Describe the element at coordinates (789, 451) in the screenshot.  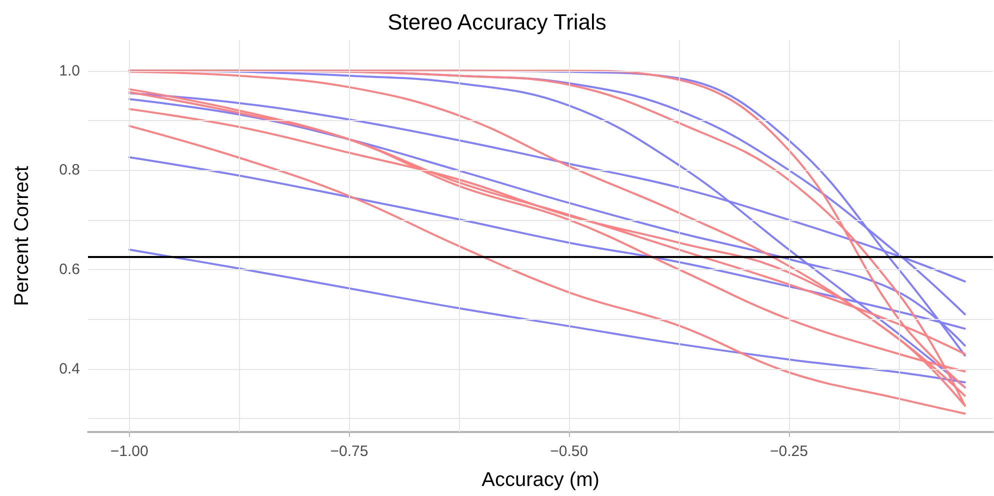
I see `x-tick-label: −0.25` at that location.